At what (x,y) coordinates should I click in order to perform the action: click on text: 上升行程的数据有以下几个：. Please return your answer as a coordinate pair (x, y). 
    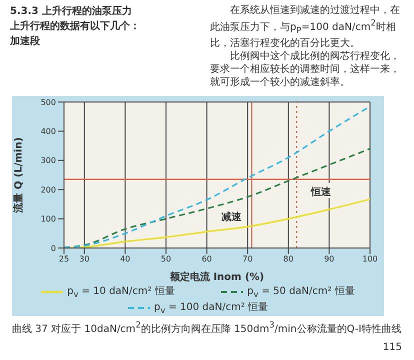
    Looking at the image, I should click on (75, 26).